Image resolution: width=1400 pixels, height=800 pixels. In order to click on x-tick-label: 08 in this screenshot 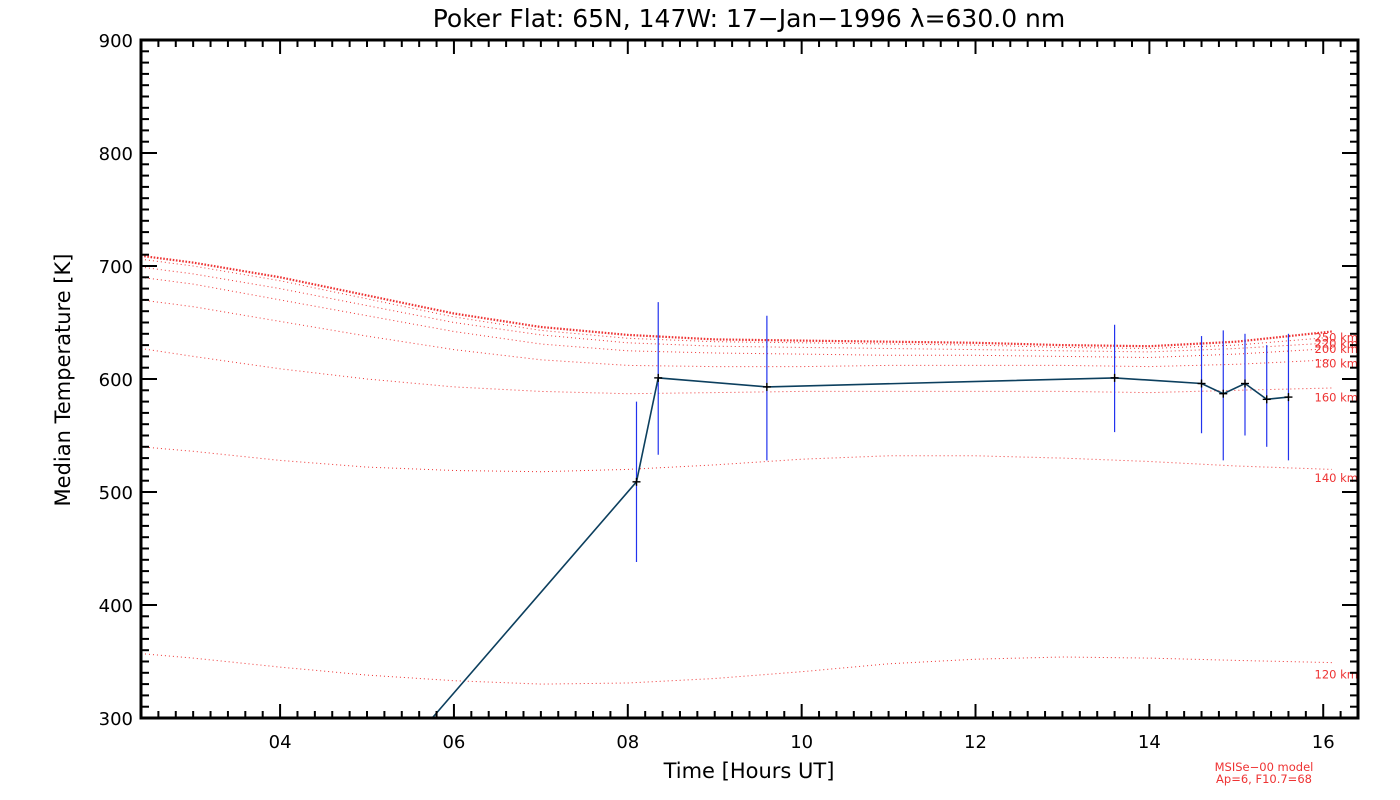, I will do `click(627, 742)`.